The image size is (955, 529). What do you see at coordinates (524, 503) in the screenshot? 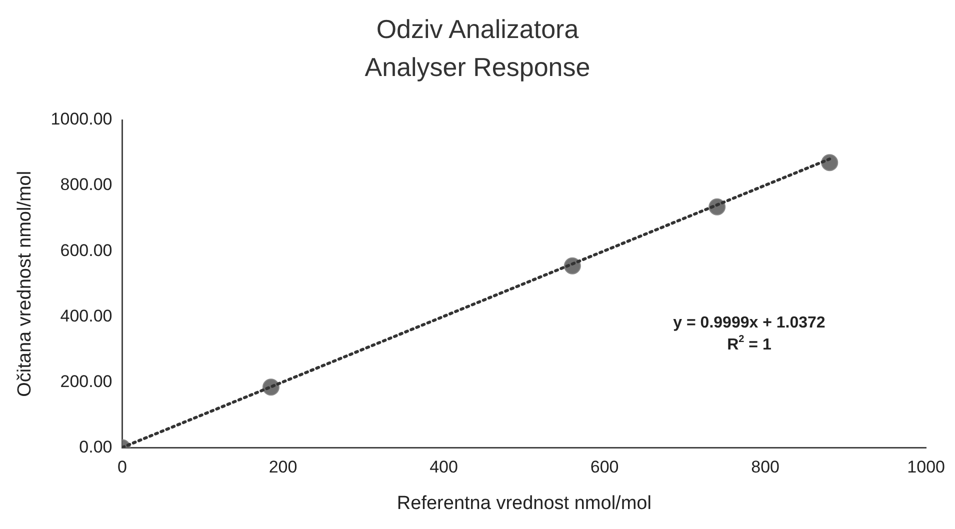
I see `x-axis-title: Referentna vrednost nmol/mol` at bounding box center [524, 503].